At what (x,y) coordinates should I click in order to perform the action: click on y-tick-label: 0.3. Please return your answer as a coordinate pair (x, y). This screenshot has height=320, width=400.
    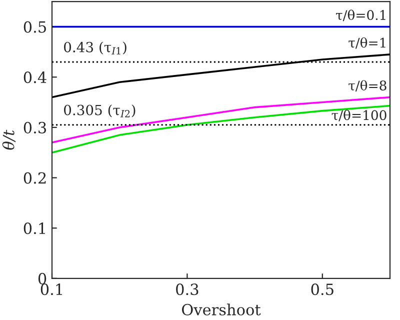
    Looking at the image, I should click on (35, 128).